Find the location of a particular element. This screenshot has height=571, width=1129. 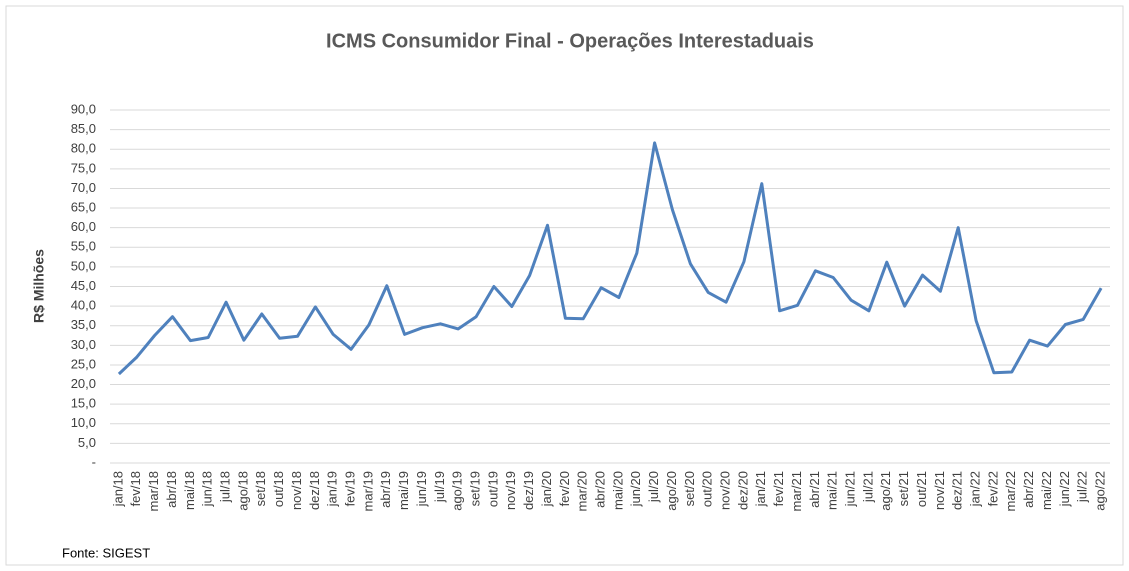

x-tick-label: dez/19 is located at coordinates (528, 490).